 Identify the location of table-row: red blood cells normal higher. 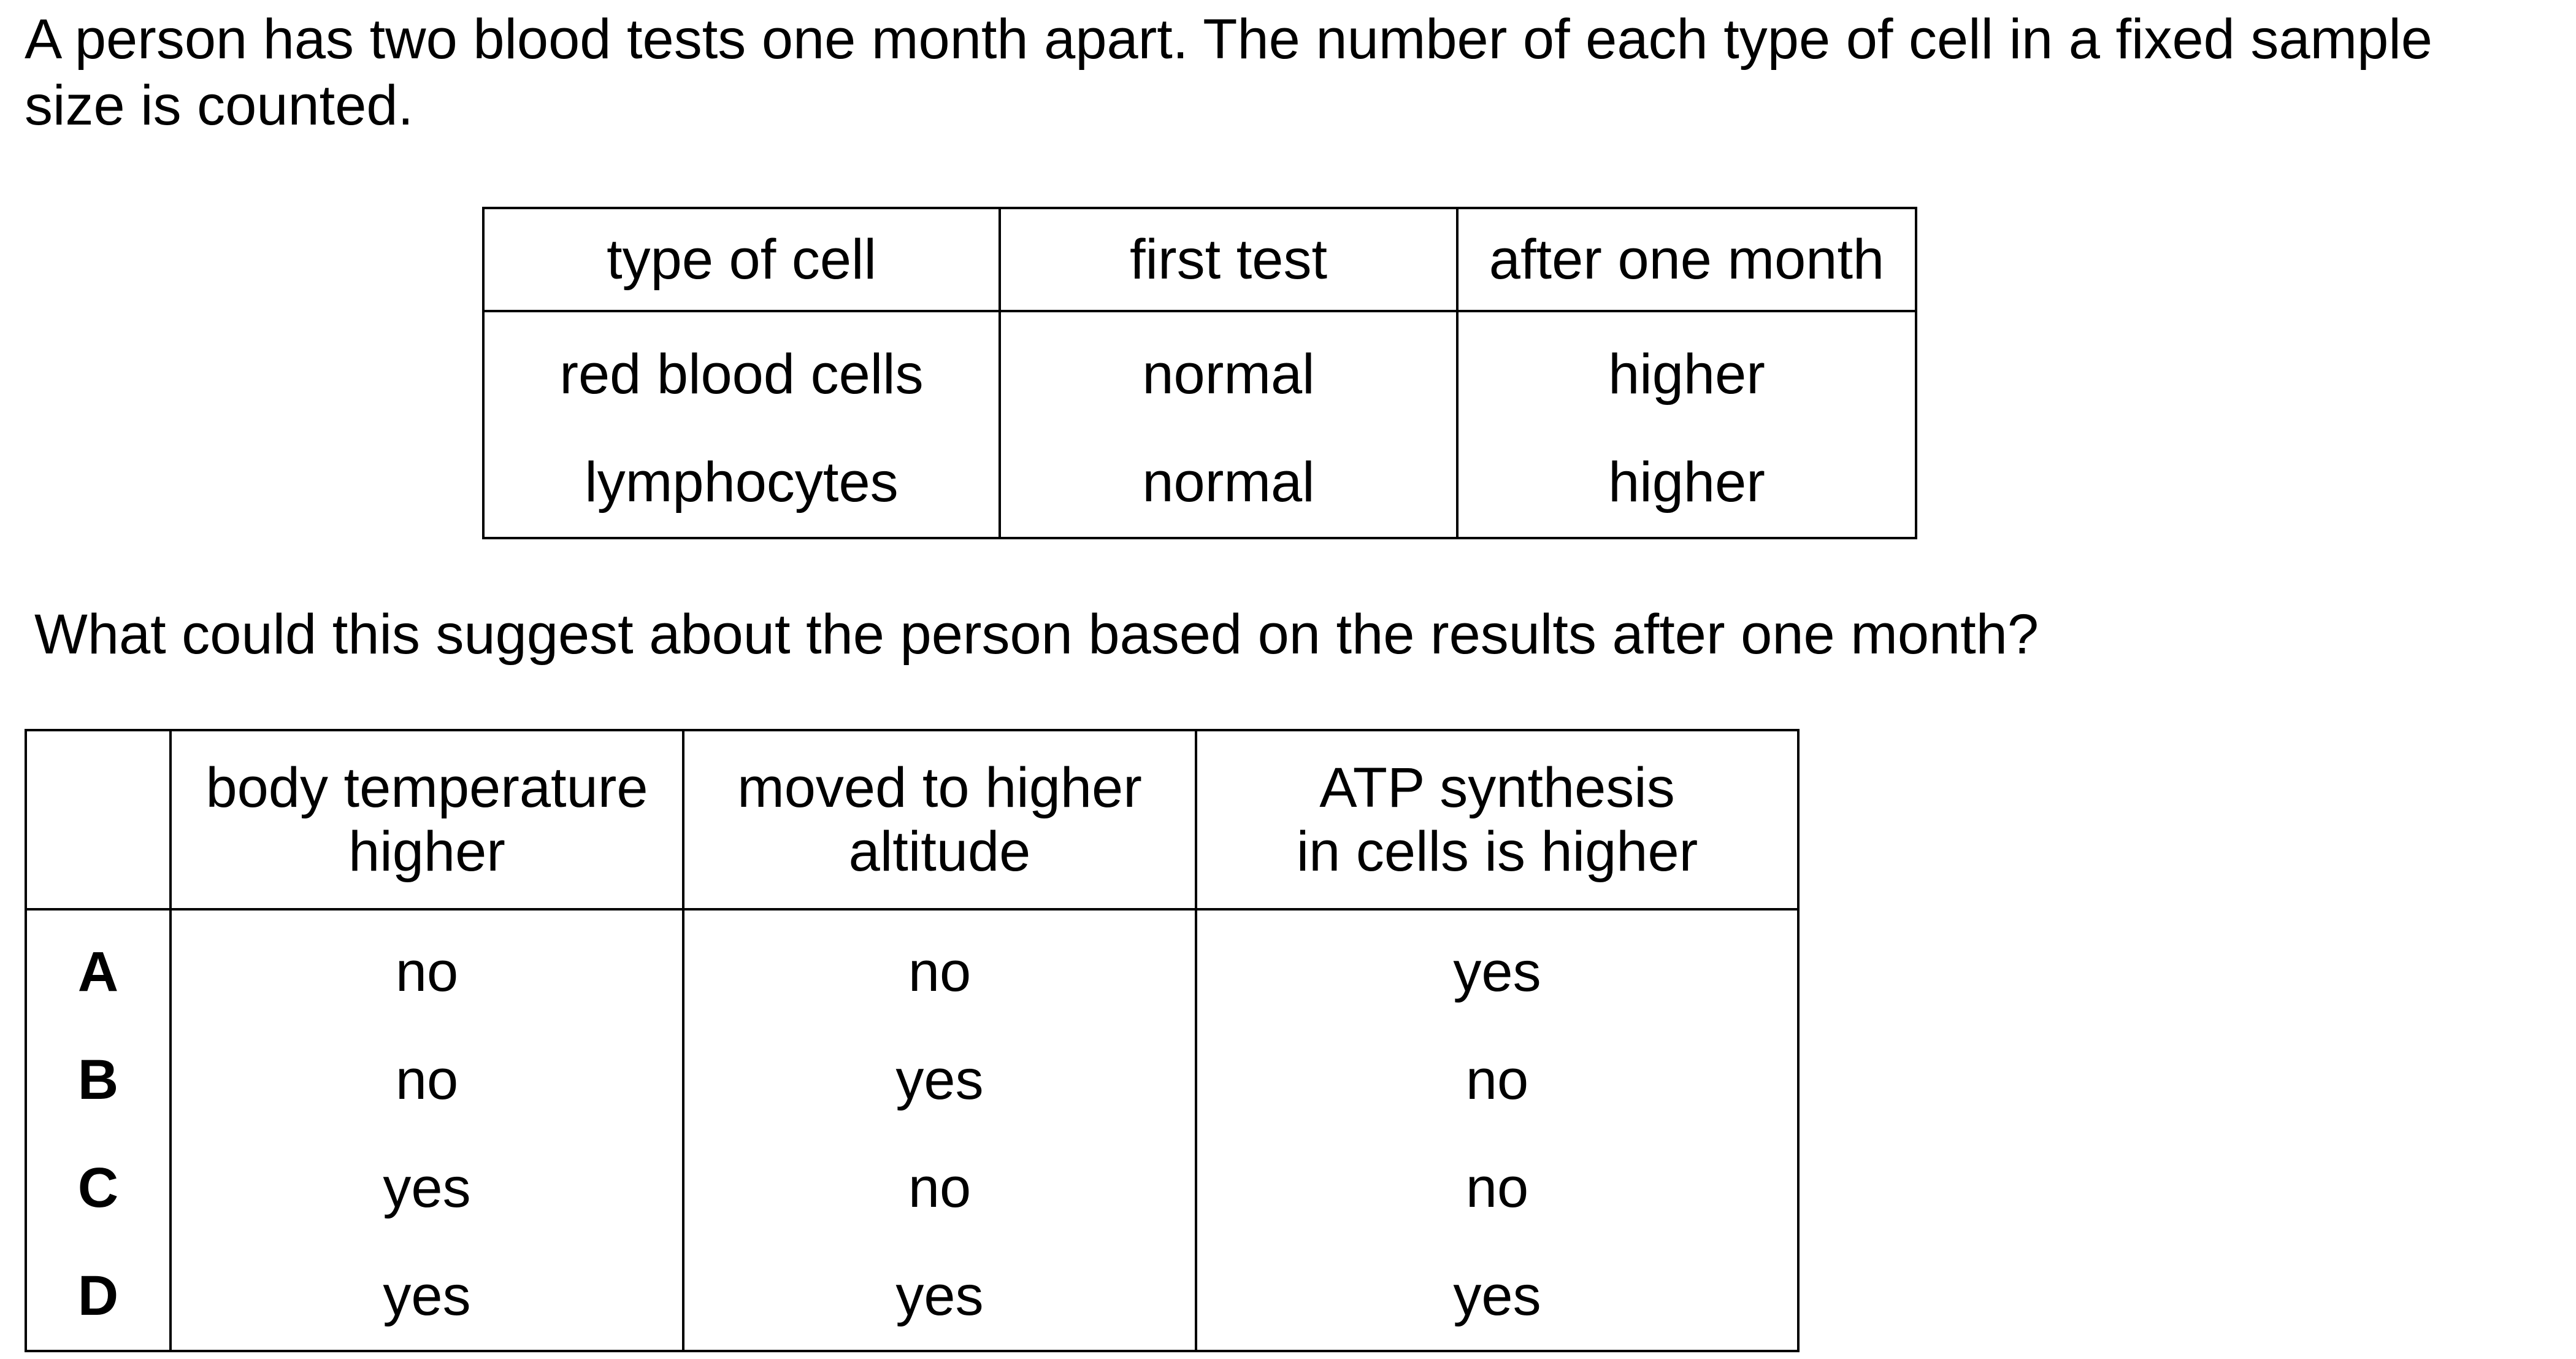
(1199, 369).